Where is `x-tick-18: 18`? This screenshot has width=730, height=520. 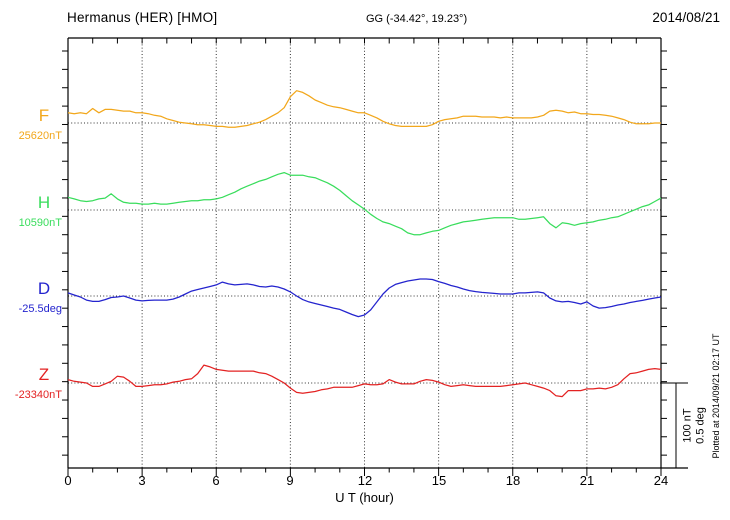
x-tick-18: 18 is located at coordinates (513, 480).